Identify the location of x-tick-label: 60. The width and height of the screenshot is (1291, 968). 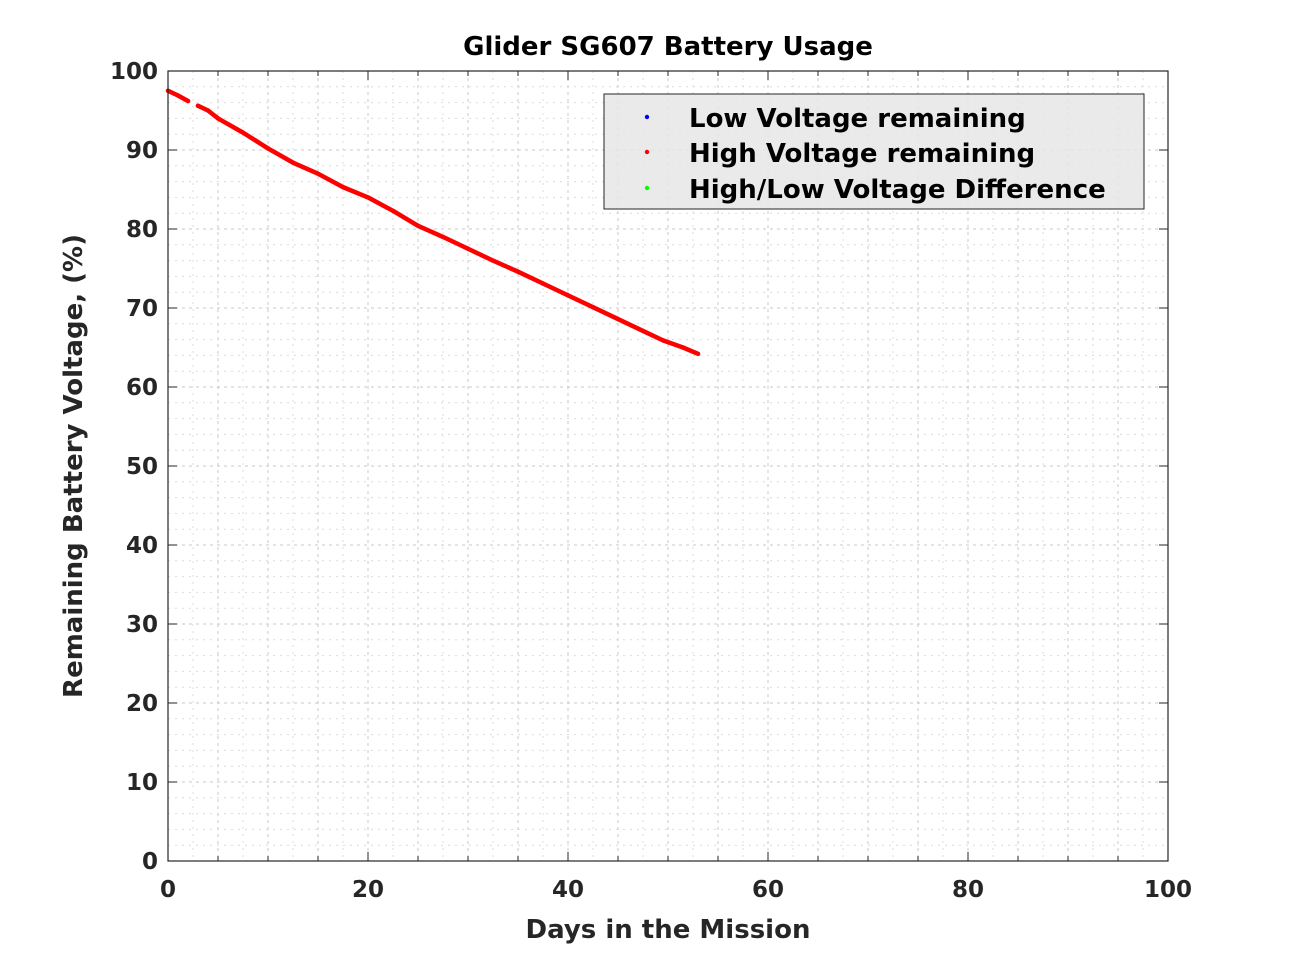
(768, 890).